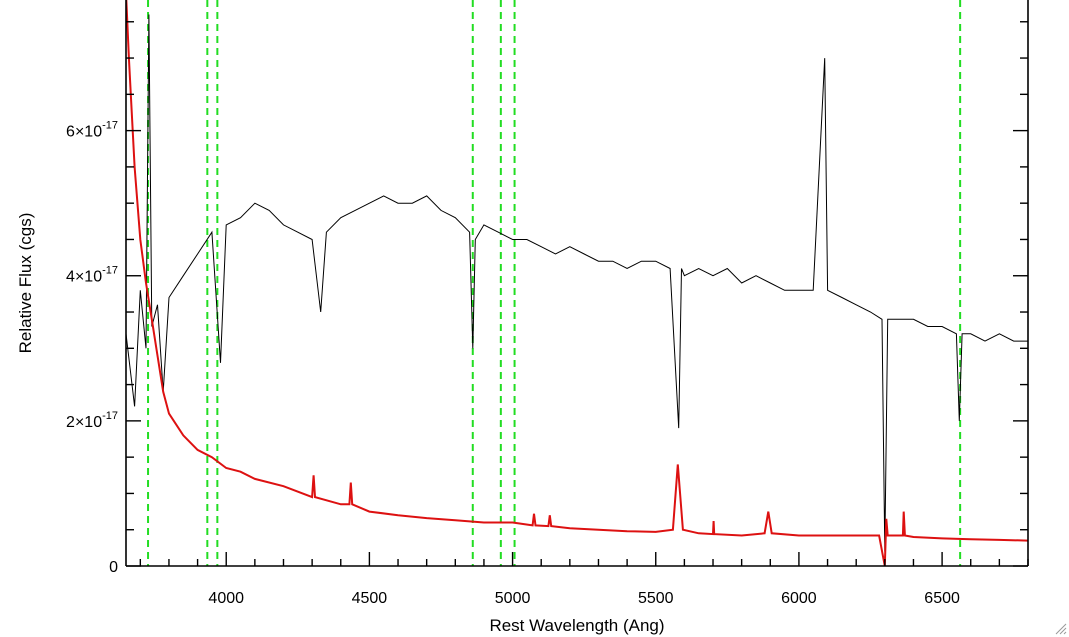 The image size is (1069, 637). What do you see at coordinates (584, 579) in the screenshot?
I see `x-ticks: 4000 4500 5000 5500 6000 6500` at bounding box center [584, 579].